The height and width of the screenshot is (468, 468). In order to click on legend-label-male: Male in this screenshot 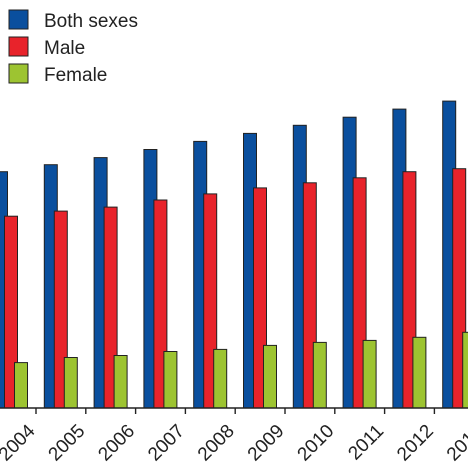, I will do `click(64, 48)`.